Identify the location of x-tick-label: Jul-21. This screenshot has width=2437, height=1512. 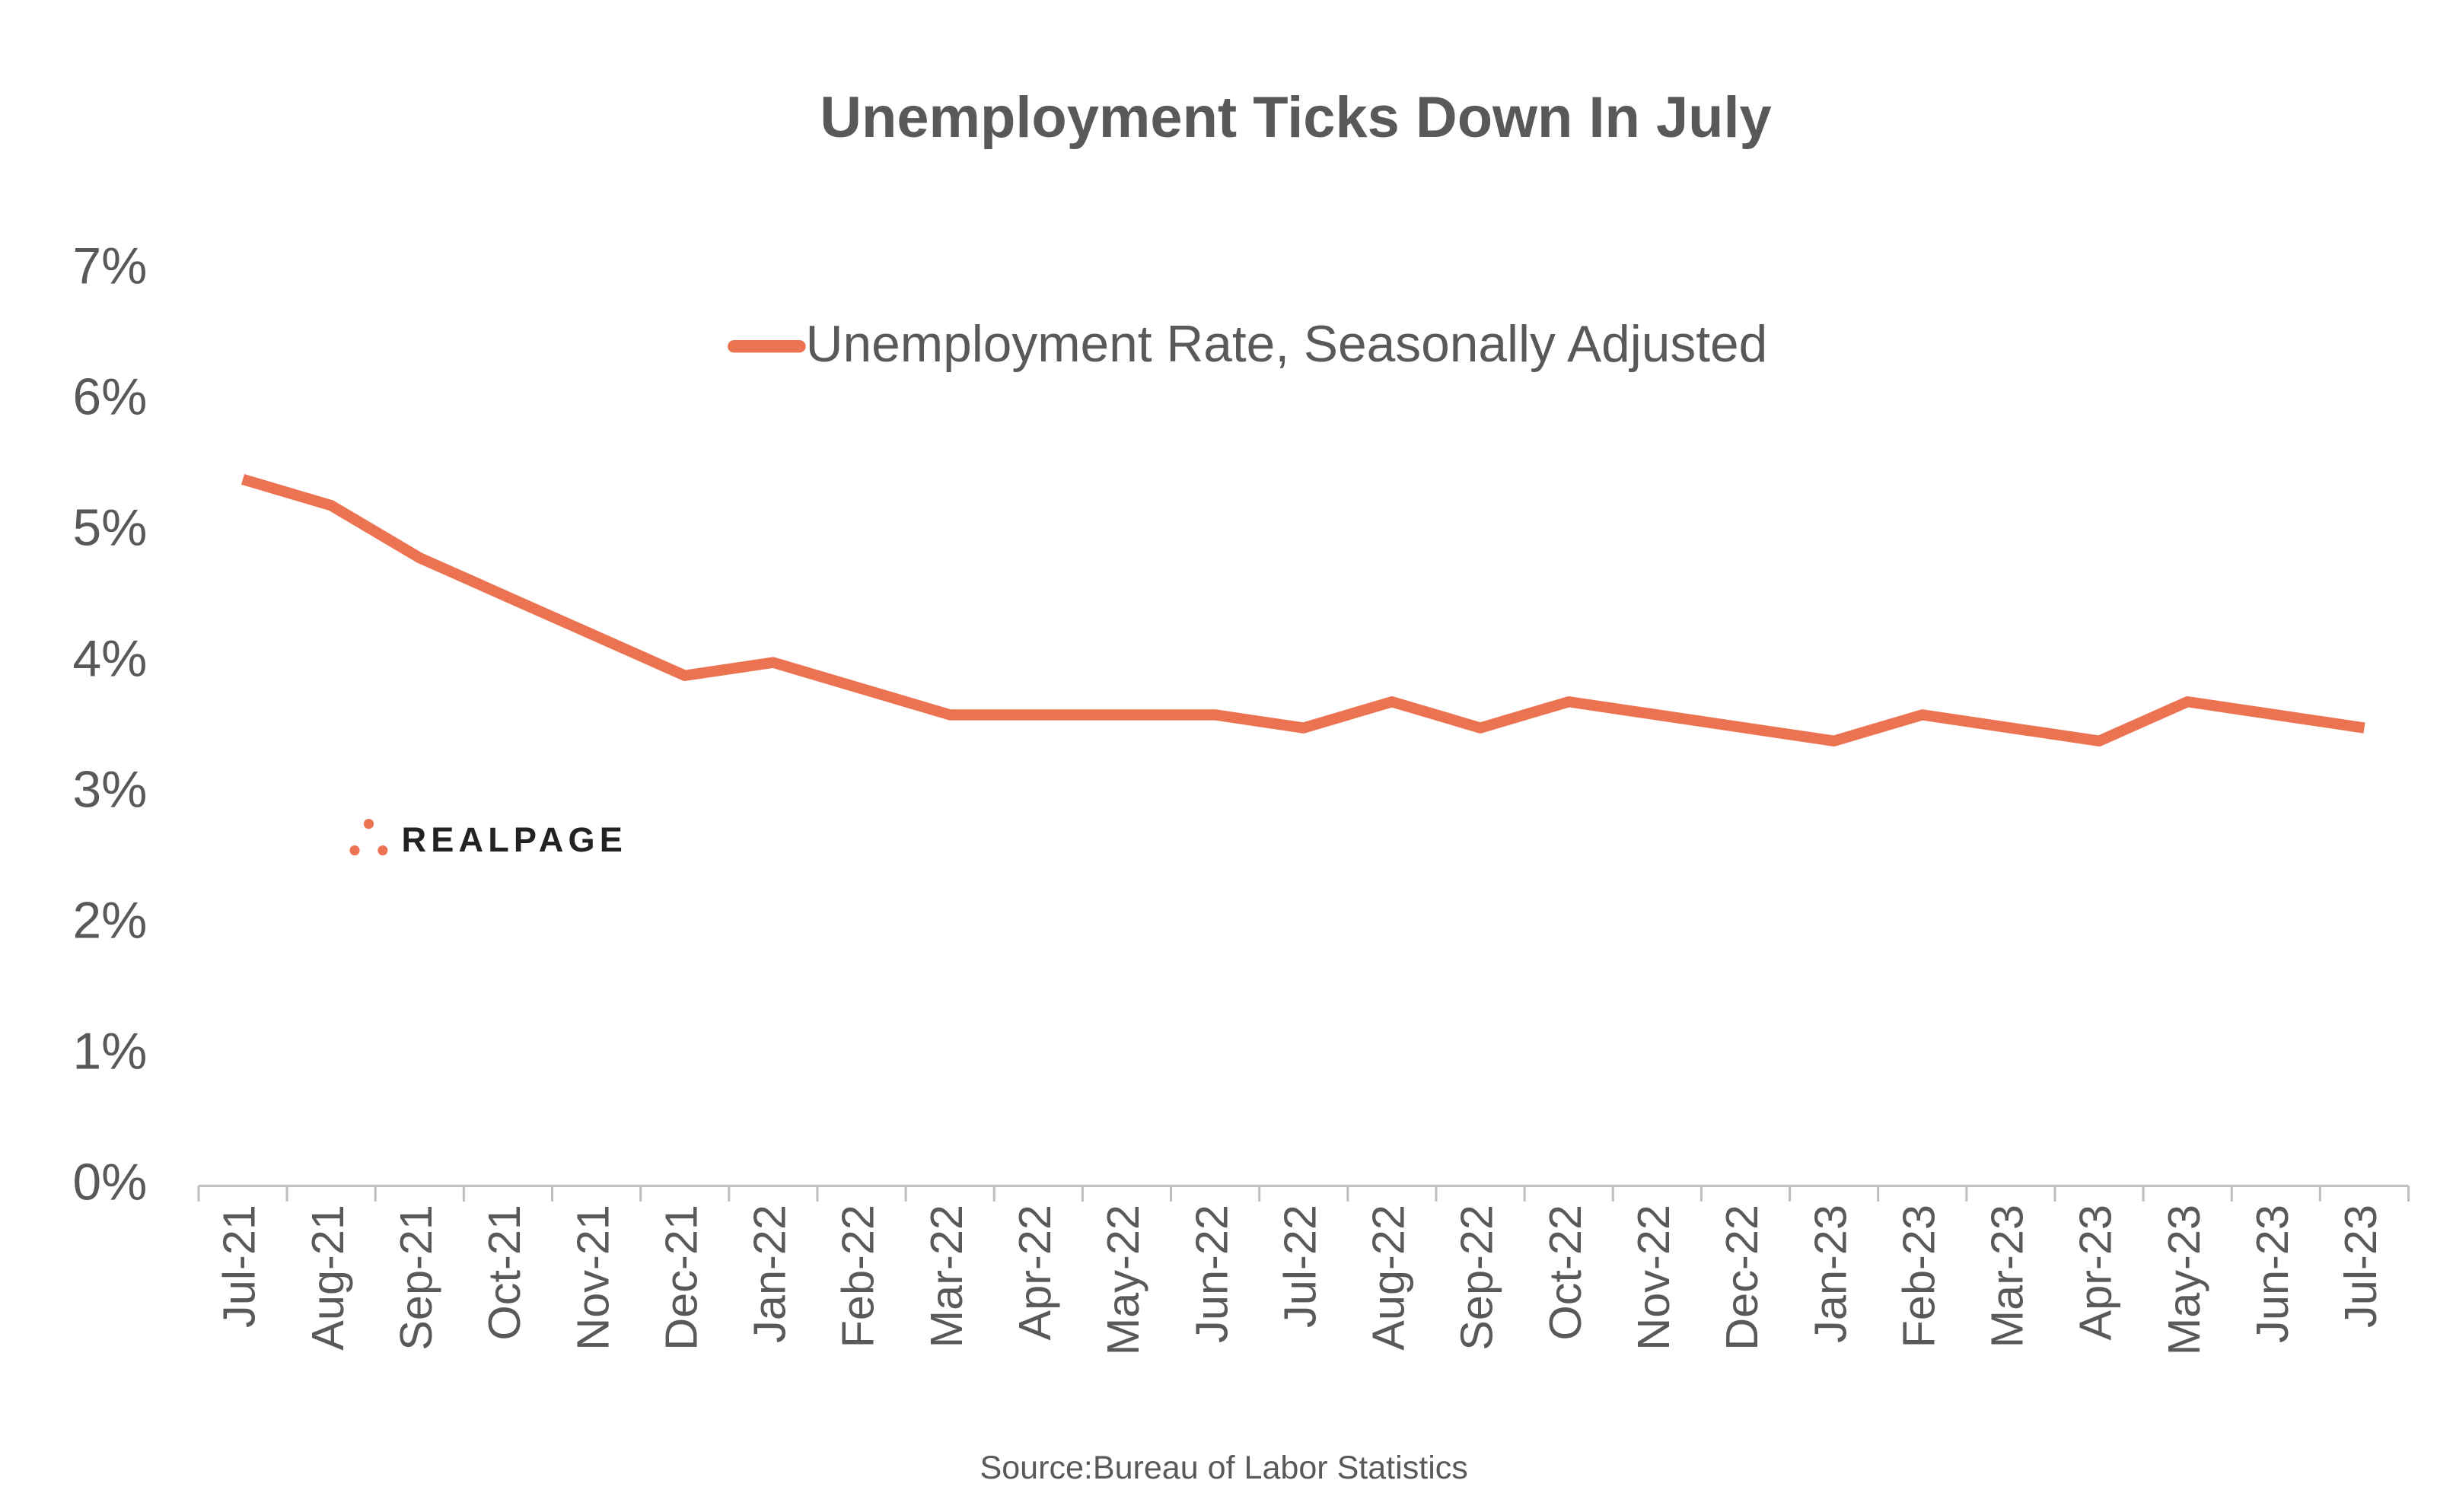
(239, 1266).